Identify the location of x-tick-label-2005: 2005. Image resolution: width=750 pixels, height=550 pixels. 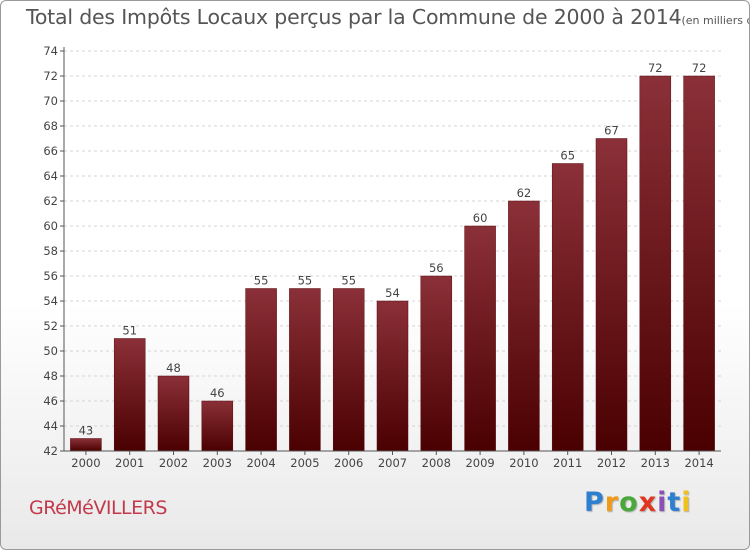
(304, 463).